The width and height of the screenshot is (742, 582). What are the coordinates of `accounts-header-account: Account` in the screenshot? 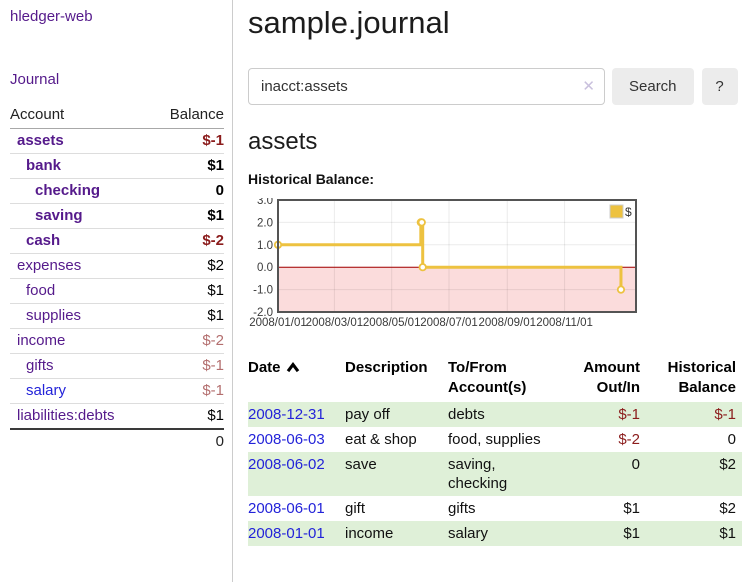 It's located at (80, 116).